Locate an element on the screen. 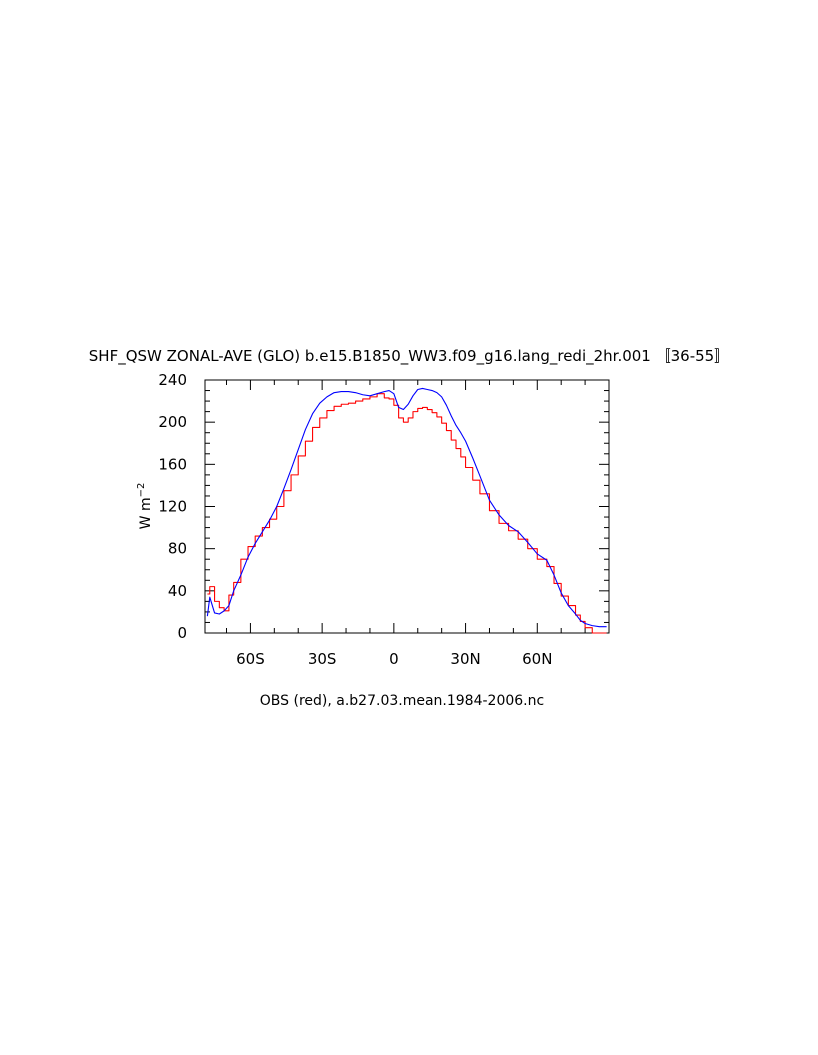 The width and height of the screenshot is (818, 1055). x-major-ticks is located at coordinates (429, 506).